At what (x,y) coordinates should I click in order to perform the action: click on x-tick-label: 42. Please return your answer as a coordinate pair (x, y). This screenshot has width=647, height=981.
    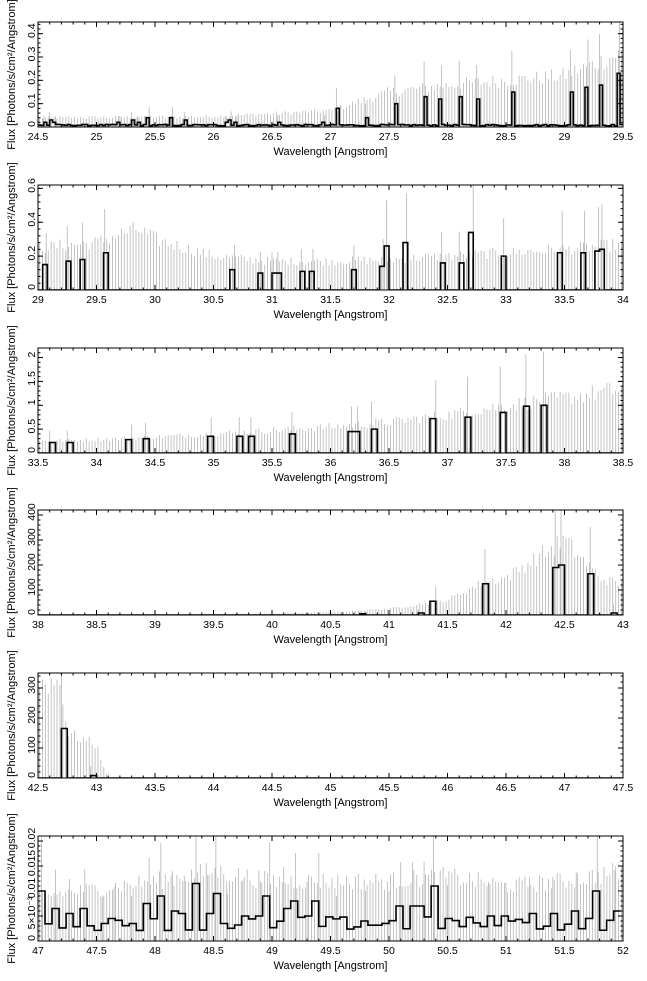
    Looking at the image, I should click on (506, 625).